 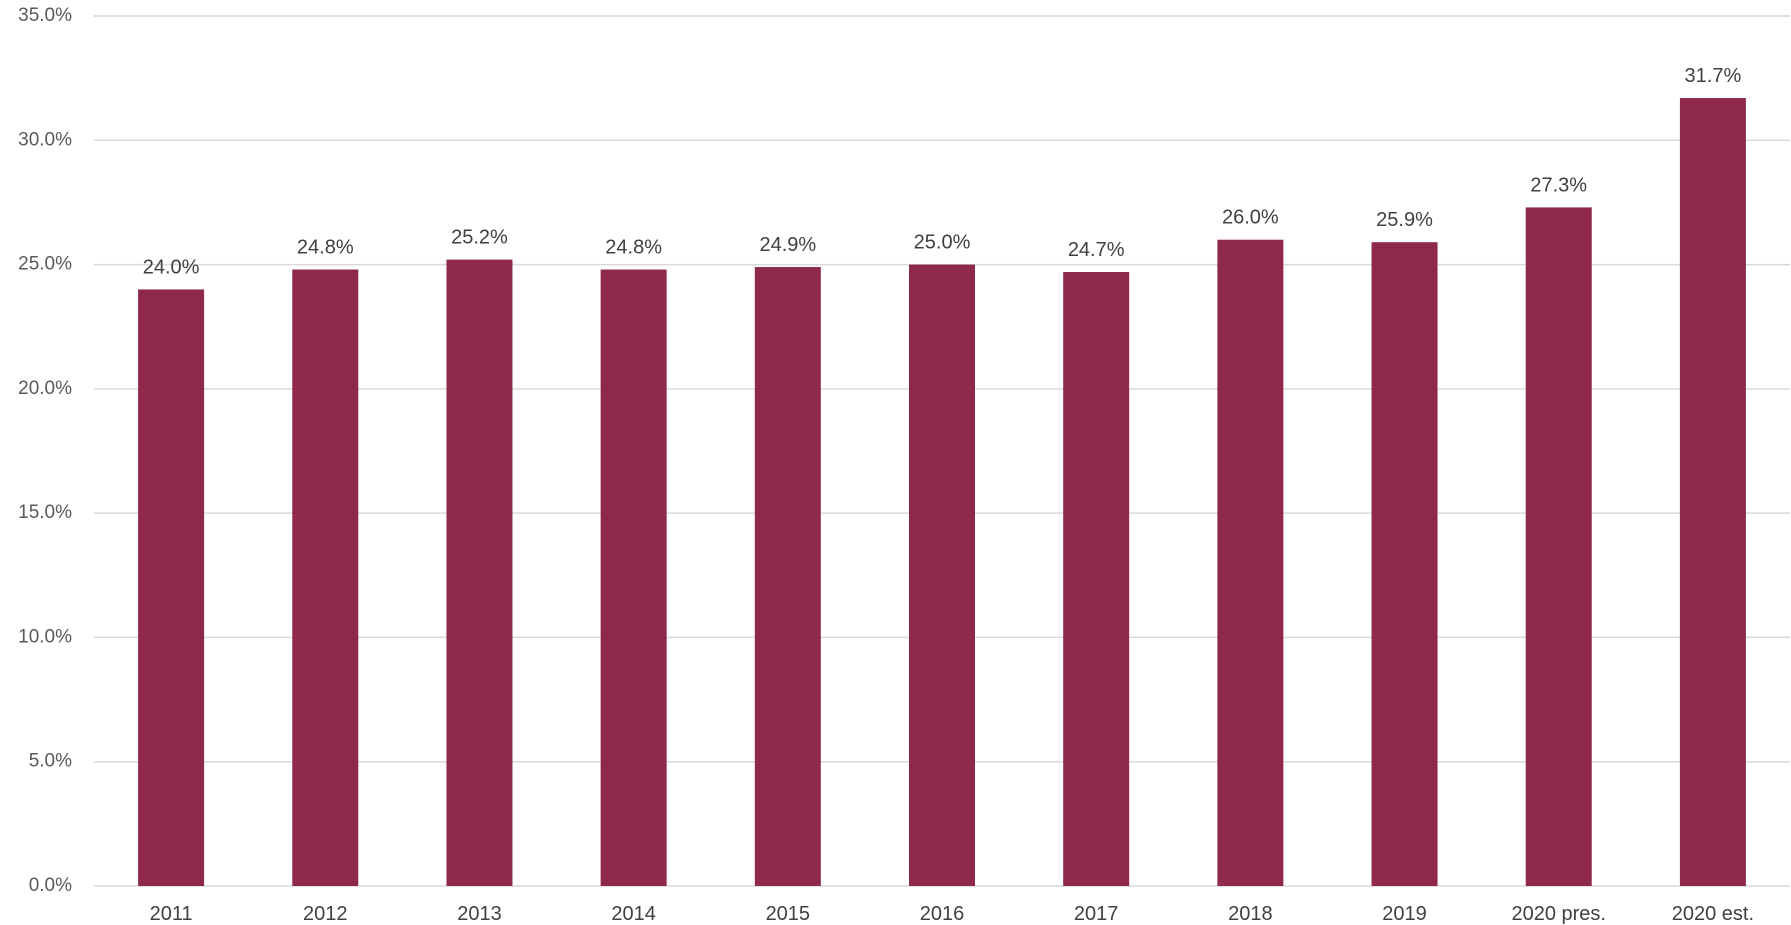 I want to click on data-label: 31.7%, so click(x=1713, y=76).